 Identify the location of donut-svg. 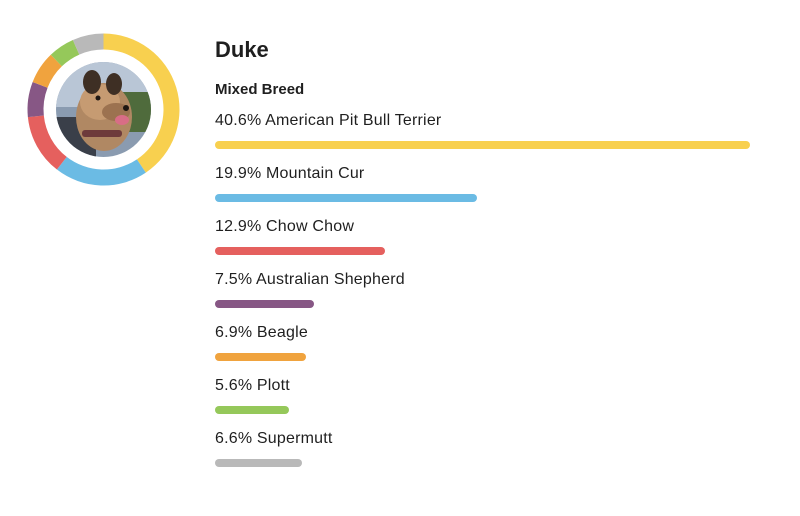
(103, 109).